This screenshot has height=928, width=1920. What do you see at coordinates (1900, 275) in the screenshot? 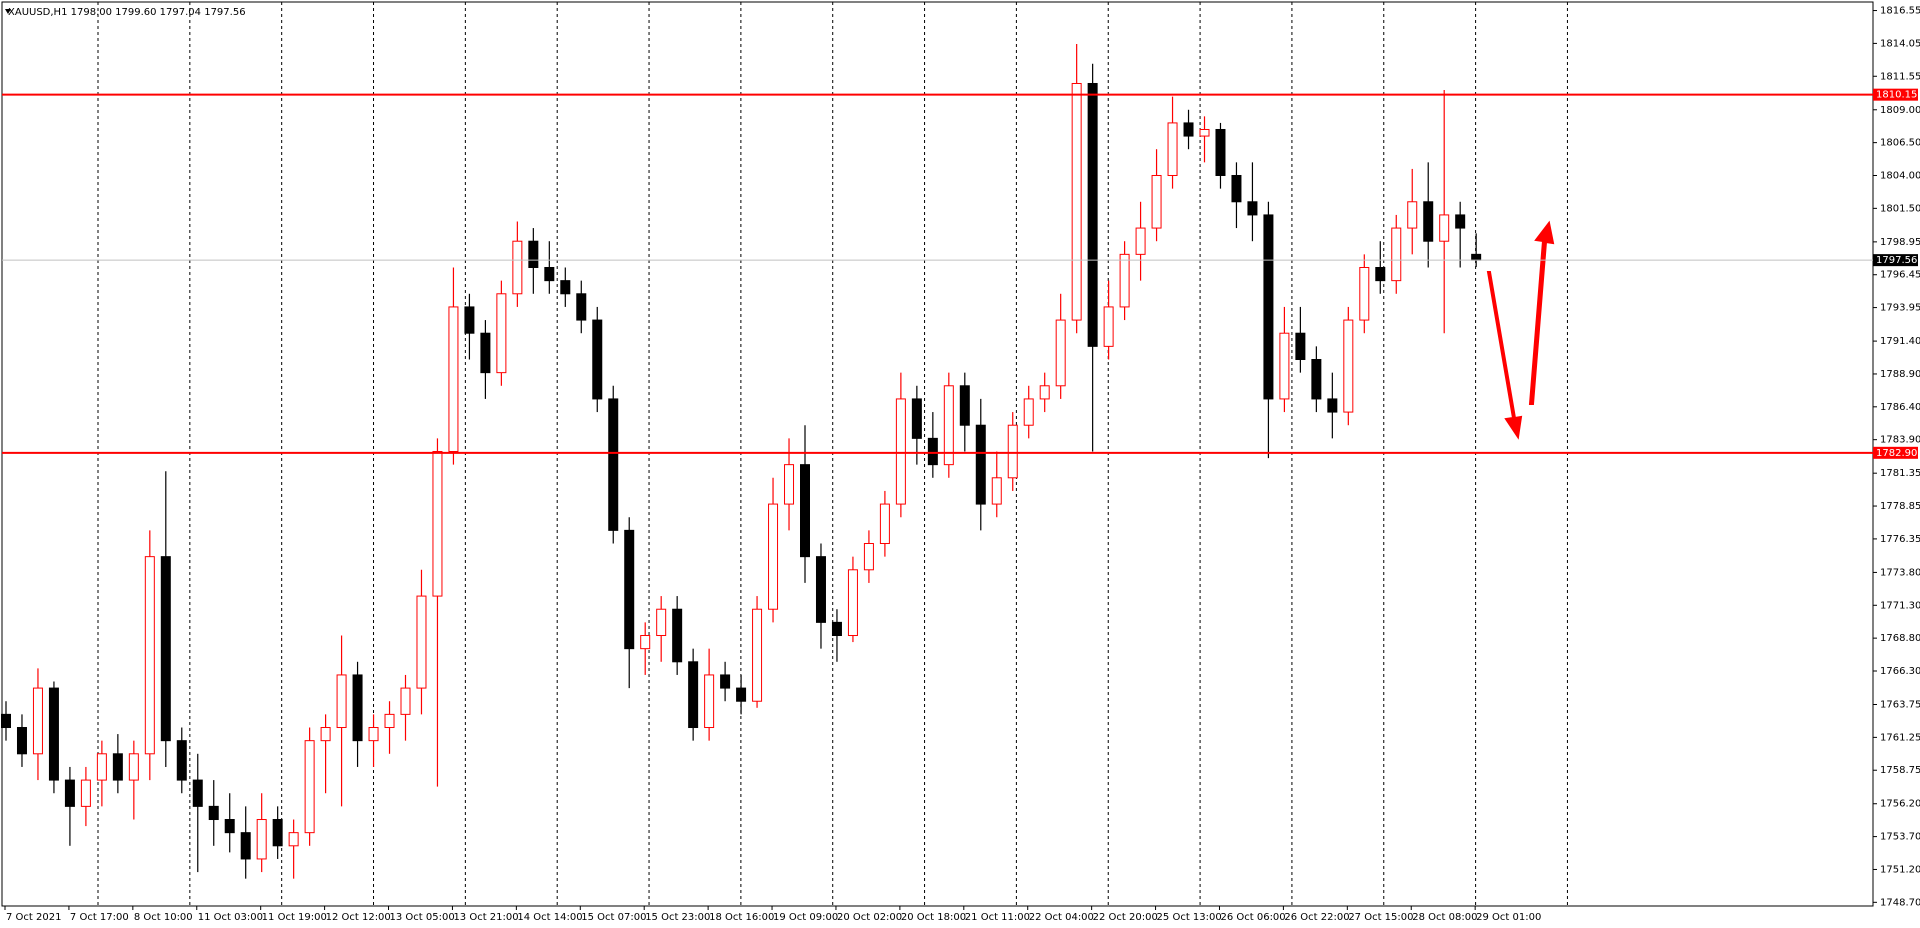
I see `y-tick-label: 1796.45` at bounding box center [1900, 275].